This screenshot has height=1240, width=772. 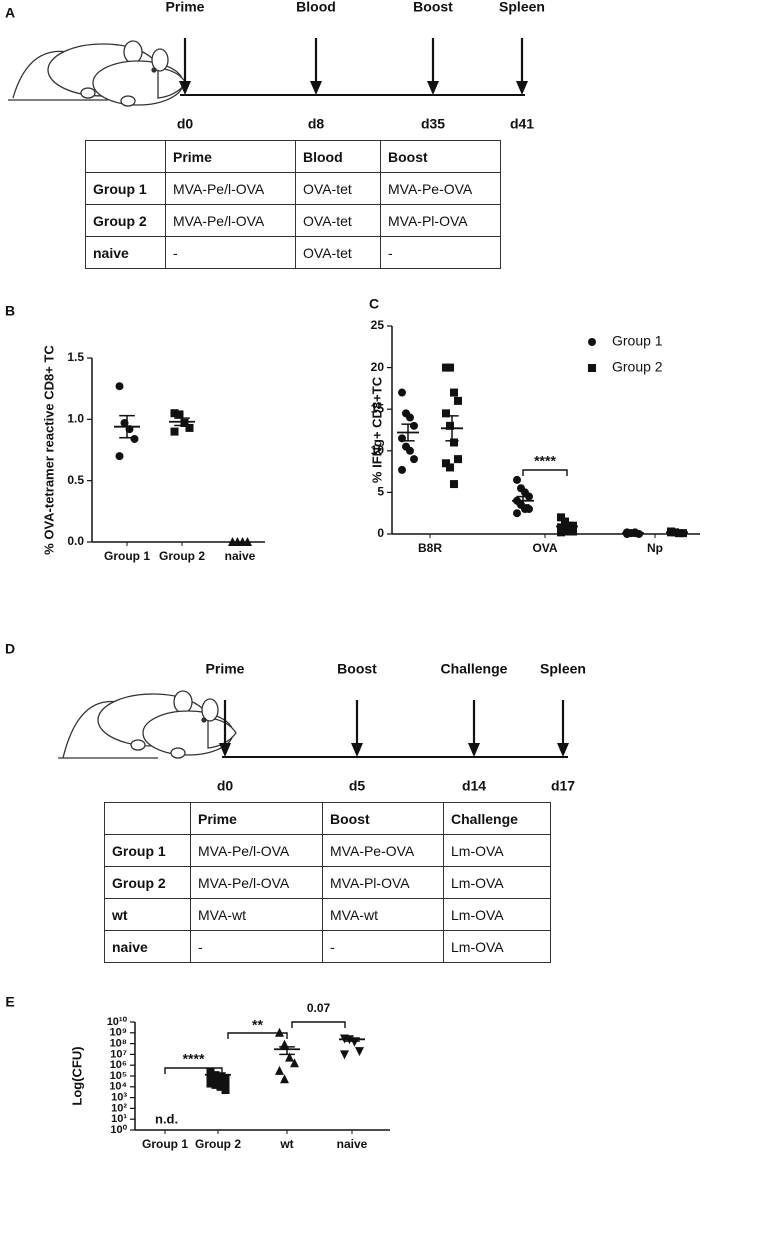 I want to click on event-label: Spleen, so click(x=522, y=7).